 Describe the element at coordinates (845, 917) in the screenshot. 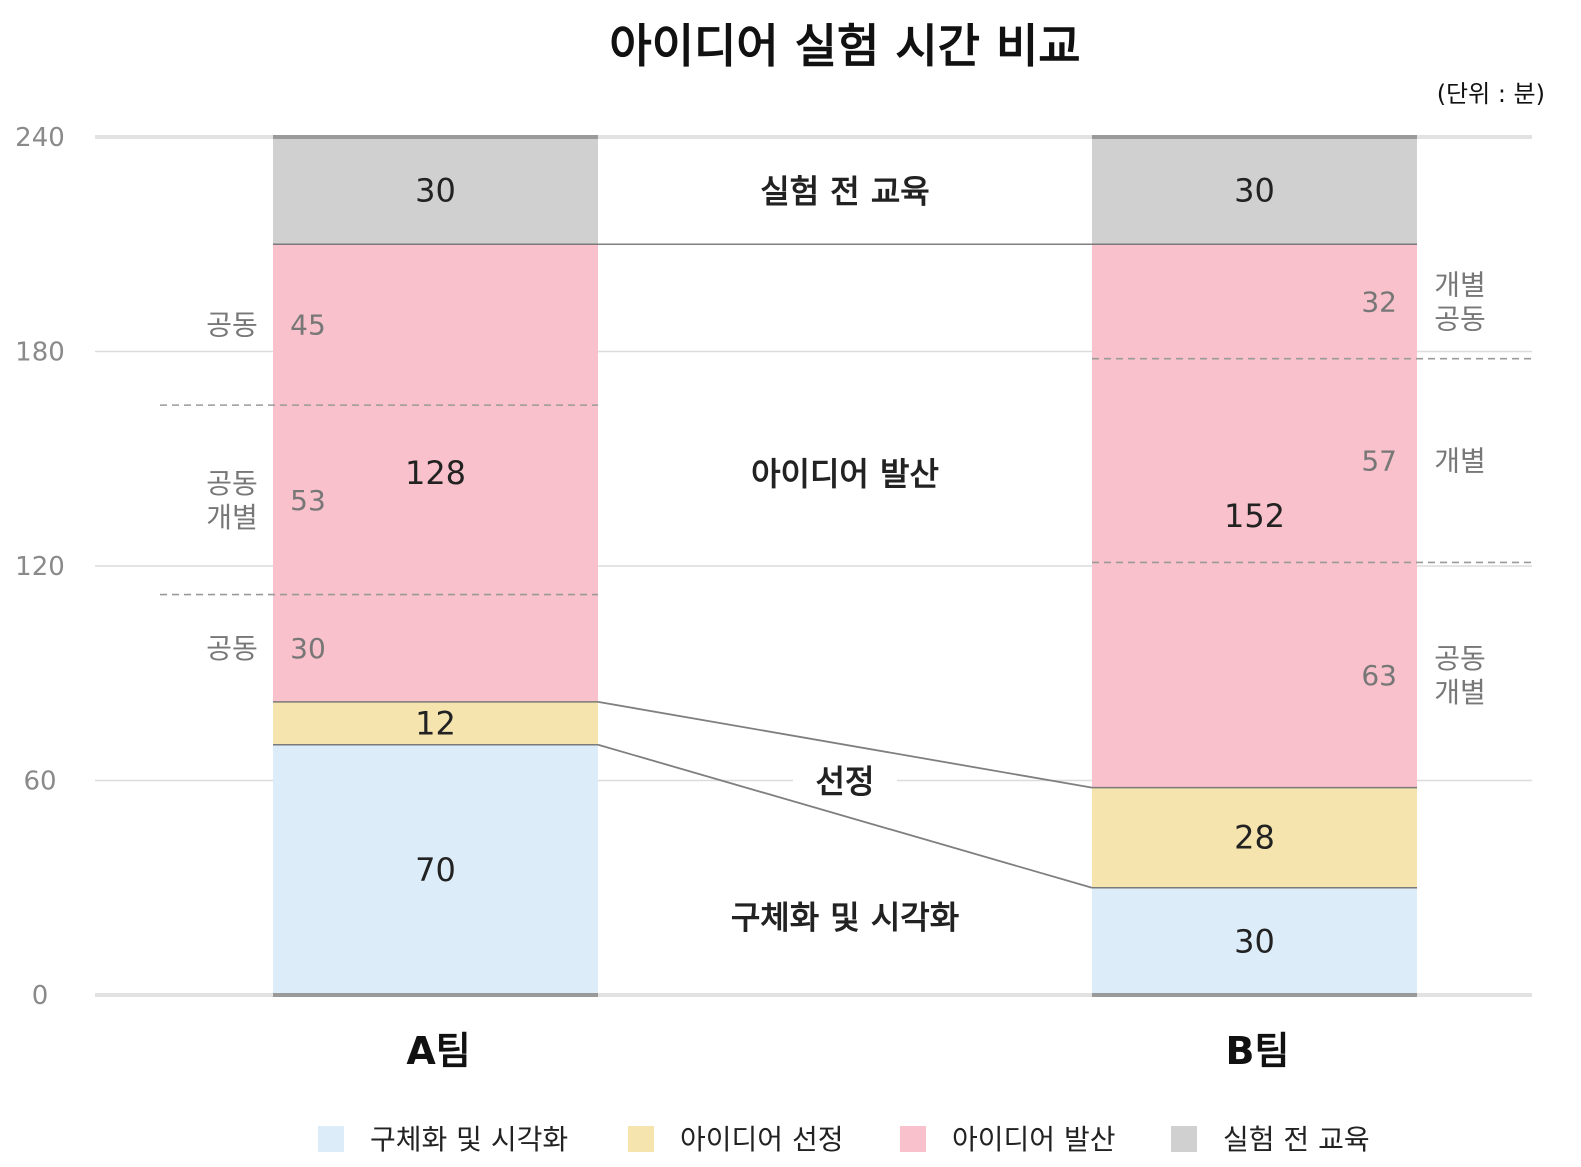

I see `center-label: 구체화 및 시각화` at that location.